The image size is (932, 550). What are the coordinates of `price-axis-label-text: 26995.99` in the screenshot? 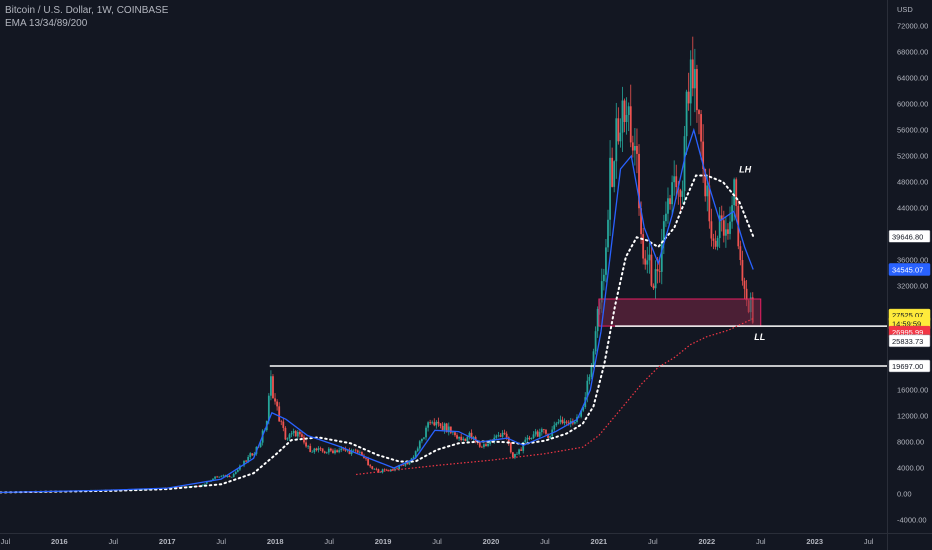 It's located at (907, 332).